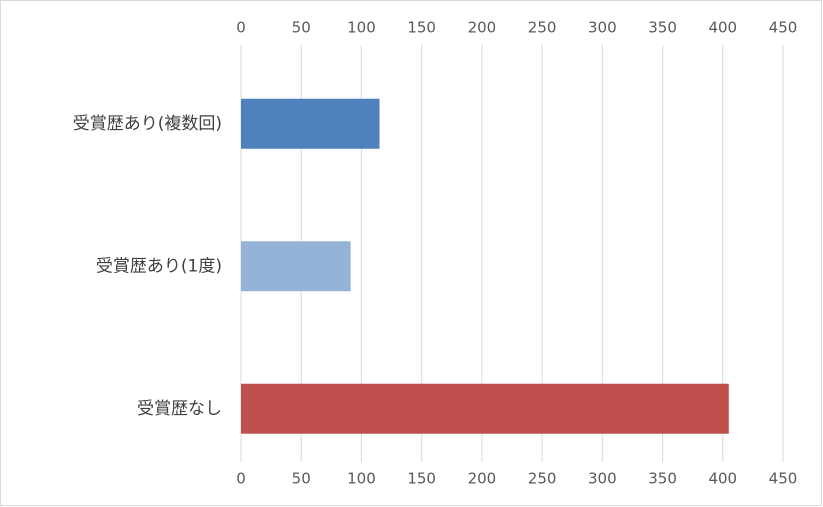 The image size is (823, 507). Describe the element at coordinates (301, 479) in the screenshot. I see `x-tick-label-bottom: 50` at that location.